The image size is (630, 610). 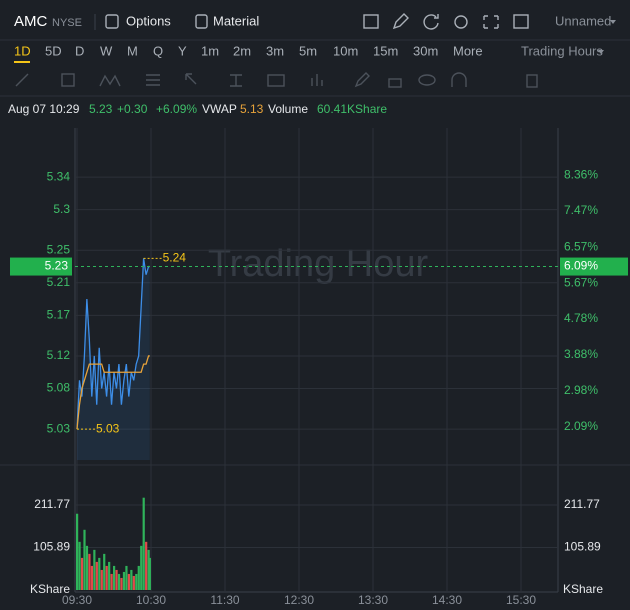 What do you see at coordinates (51, 547) in the screenshot?
I see `volume-tick-label: 105.89` at bounding box center [51, 547].